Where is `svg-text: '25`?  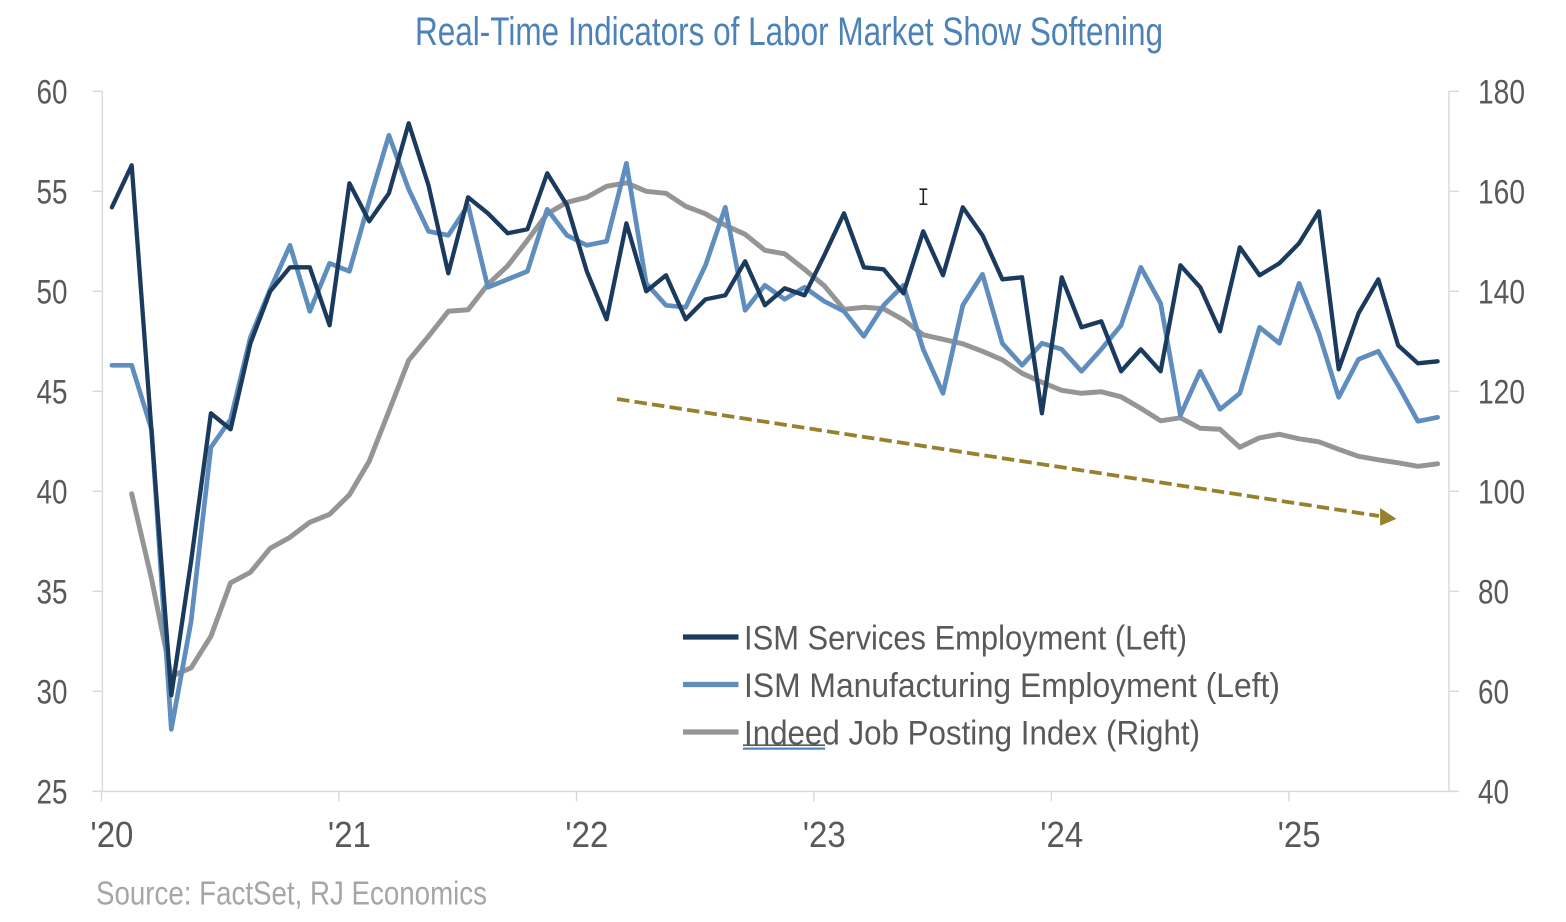 svg-text: '25 is located at coordinates (1299, 834).